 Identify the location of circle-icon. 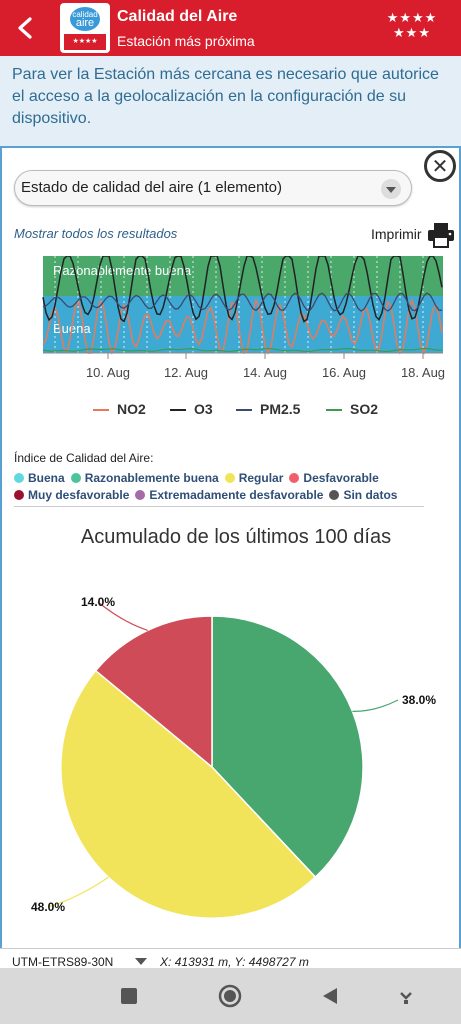
(230, 996).